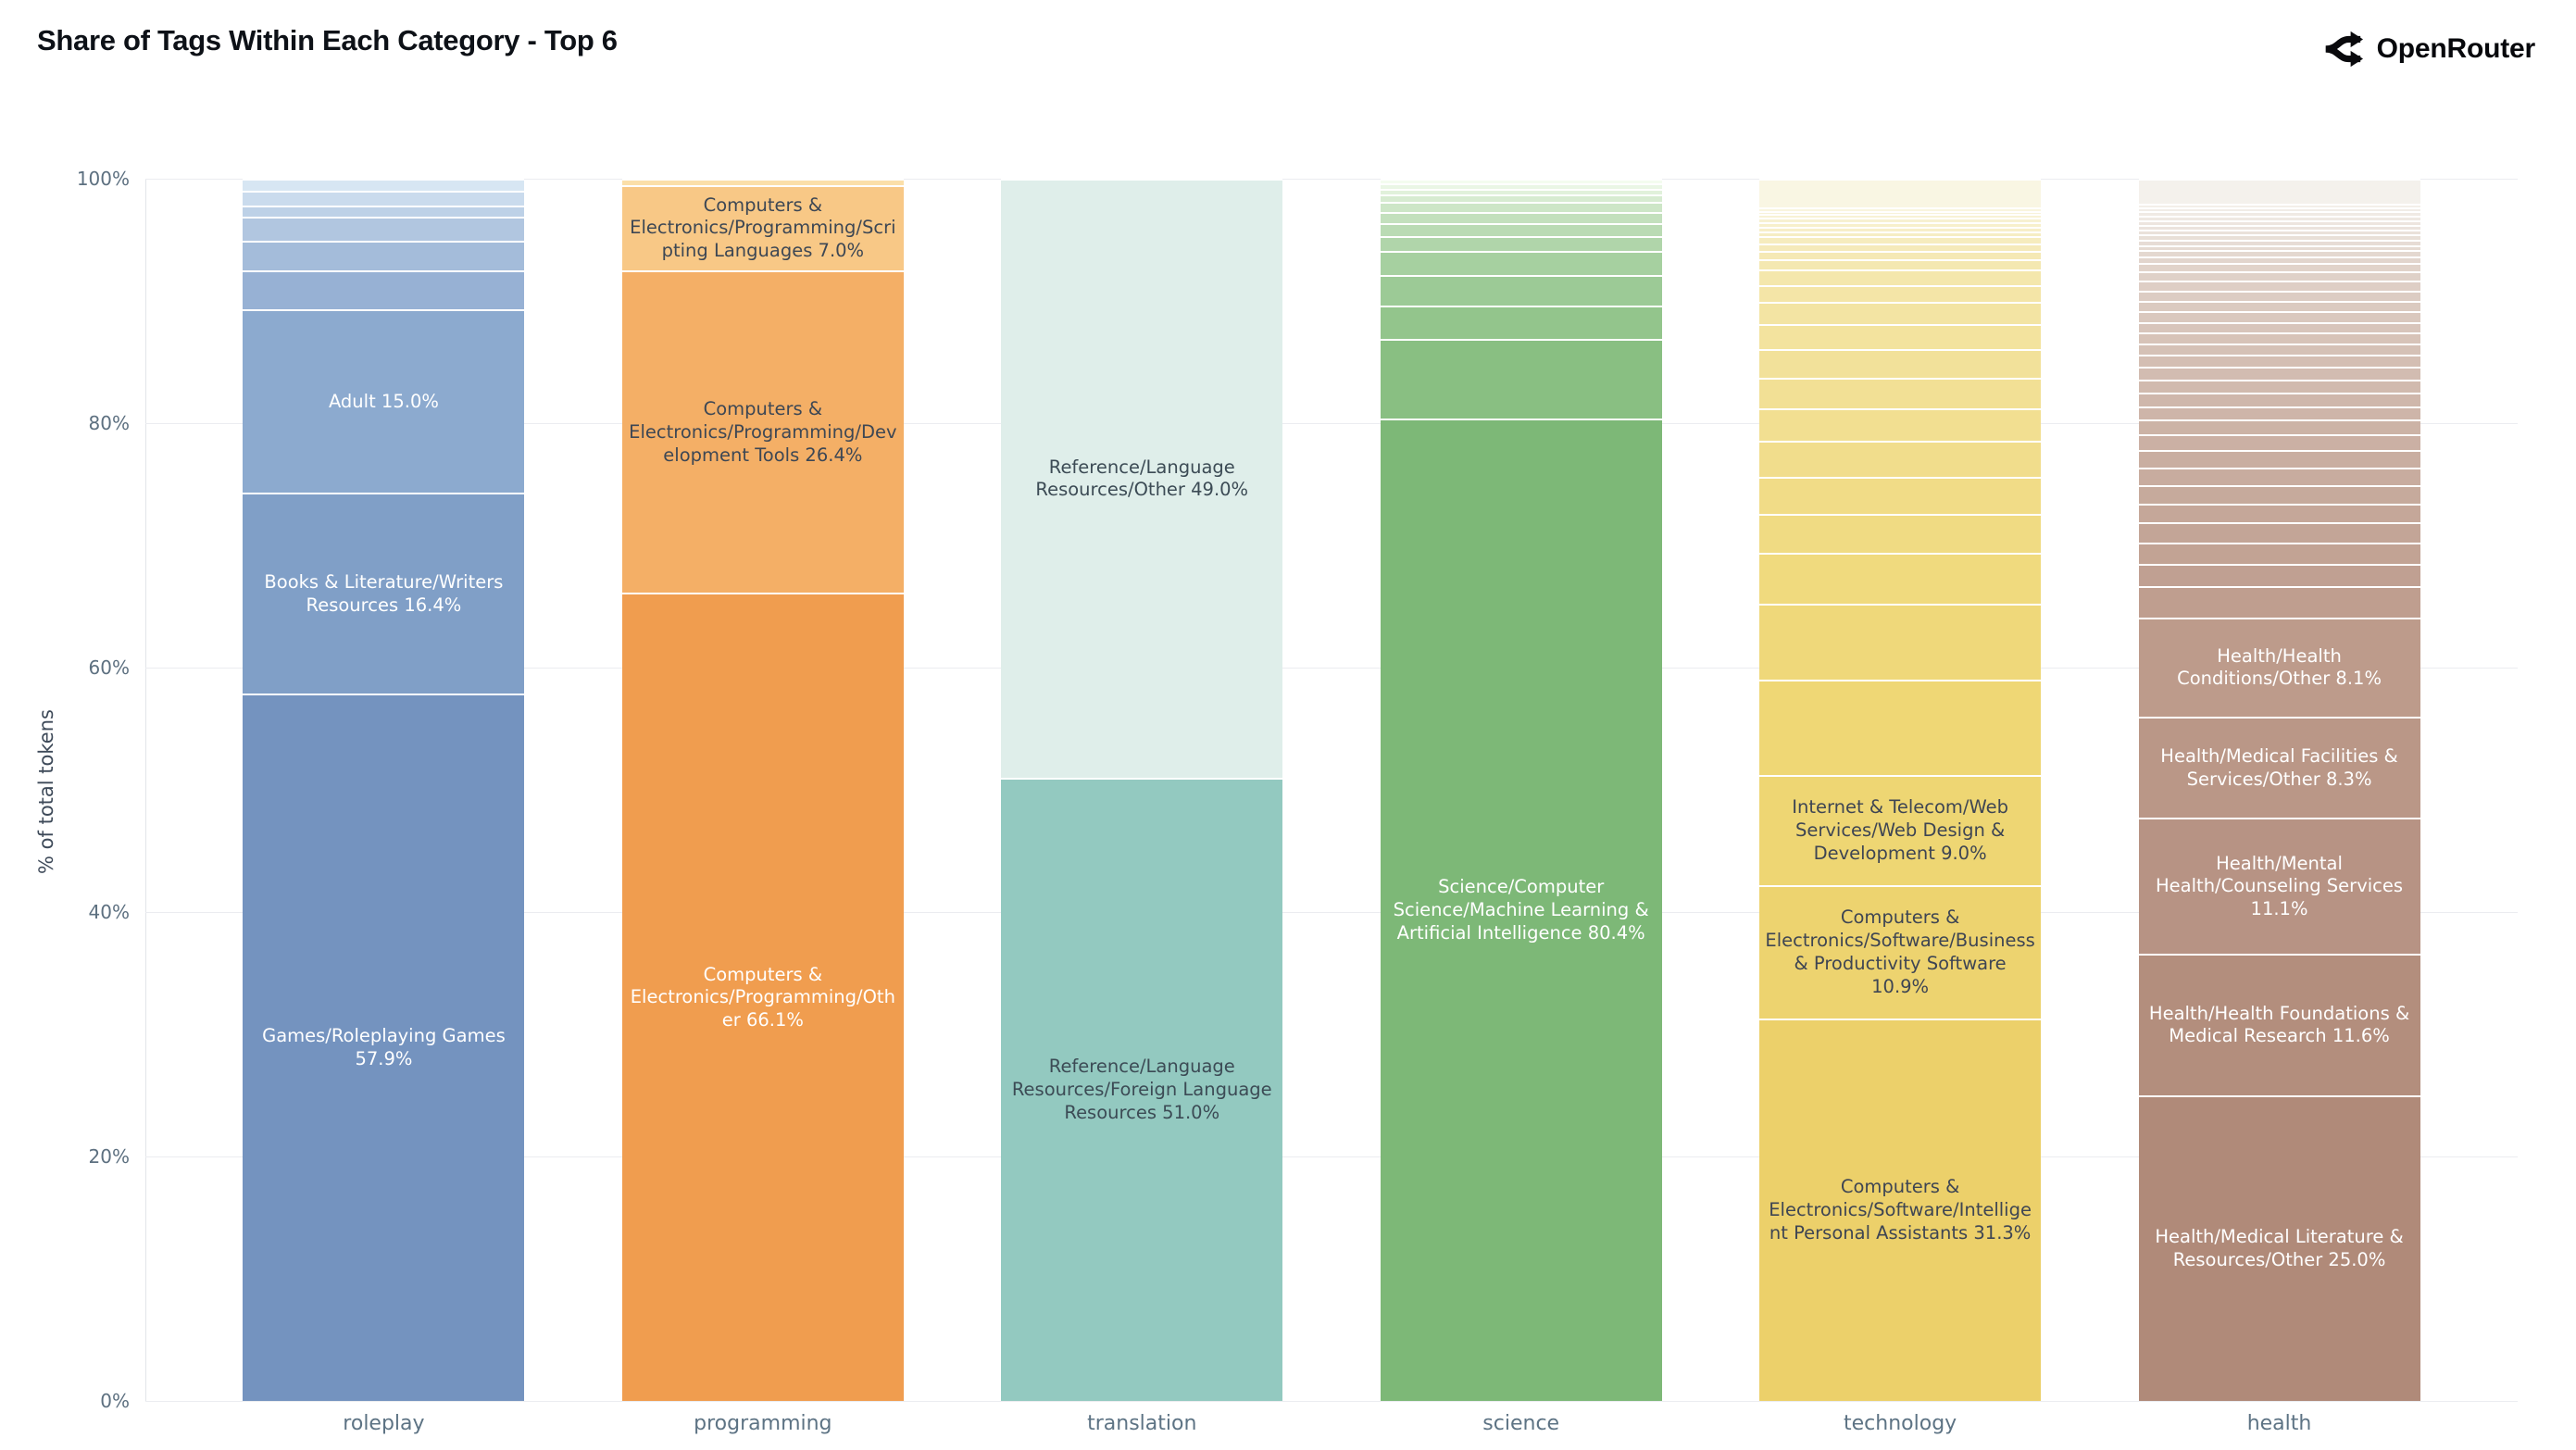 The width and height of the screenshot is (2576, 1450). I want to click on segment-label: Health/Health Conditions/Other 8.1%, so click(2279, 667).